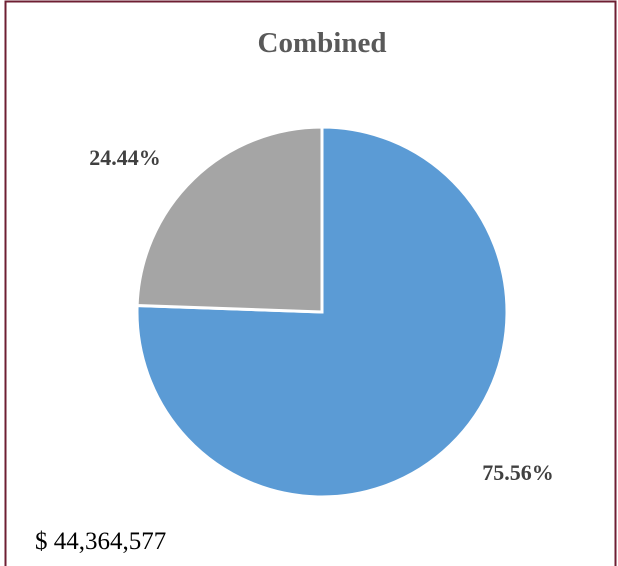 Image resolution: width=618 pixels, height=566 pixels. Describe the element at coordinates (229, 219) in the screenshot. I see `pie-slice` at that location.